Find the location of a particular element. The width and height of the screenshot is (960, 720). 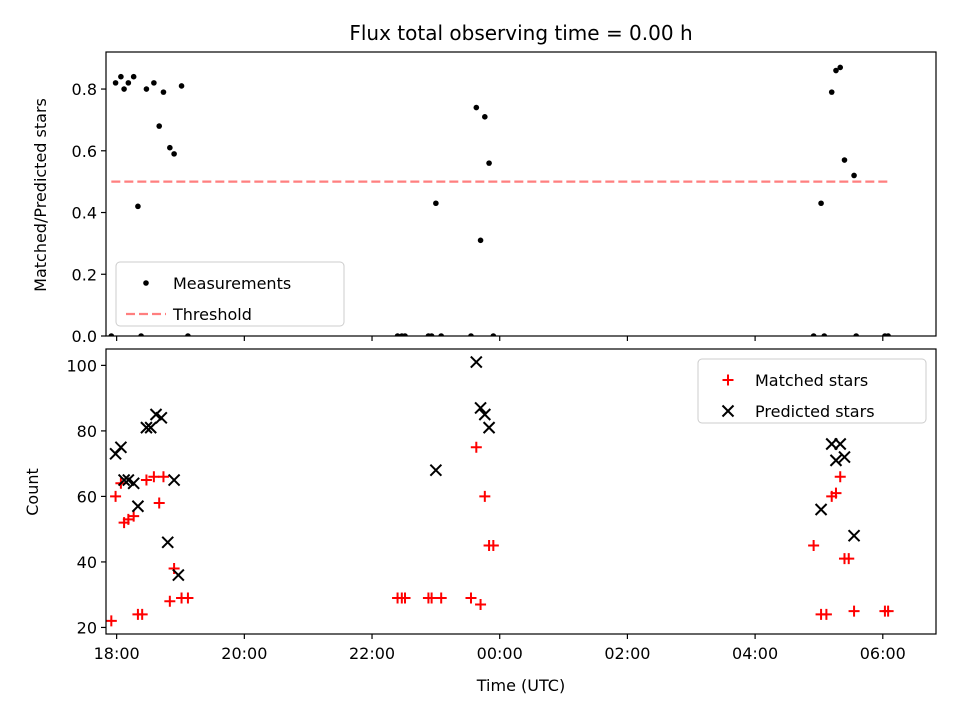

x-tick-label: 06:00 is located at coordinates (883, 653).